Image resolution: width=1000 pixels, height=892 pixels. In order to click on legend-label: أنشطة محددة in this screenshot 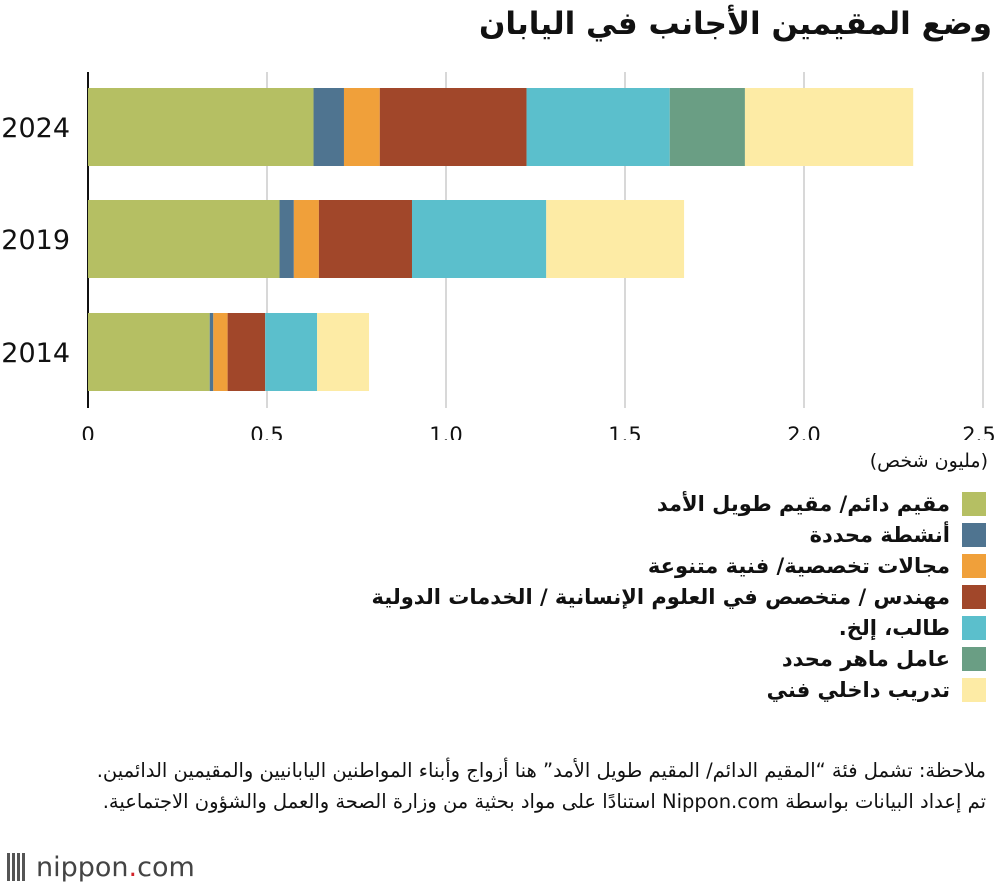, I will do `click(879, 534)`.